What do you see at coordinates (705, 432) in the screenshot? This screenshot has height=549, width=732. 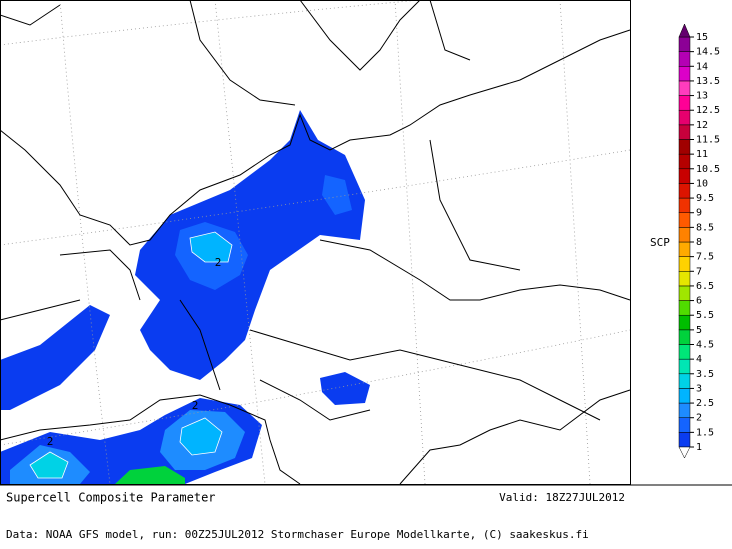 I see `colorbar-tick-label: 1.5` at bounding box center [705, 432].